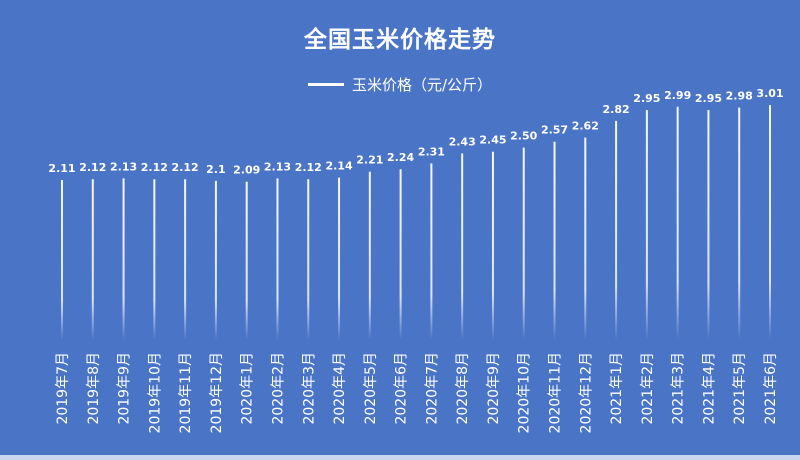  What do you see at coordinates (771, 388) in the screenshot?
I see `x-tick-label: 2021年6月` at bounding box center [771, 388].